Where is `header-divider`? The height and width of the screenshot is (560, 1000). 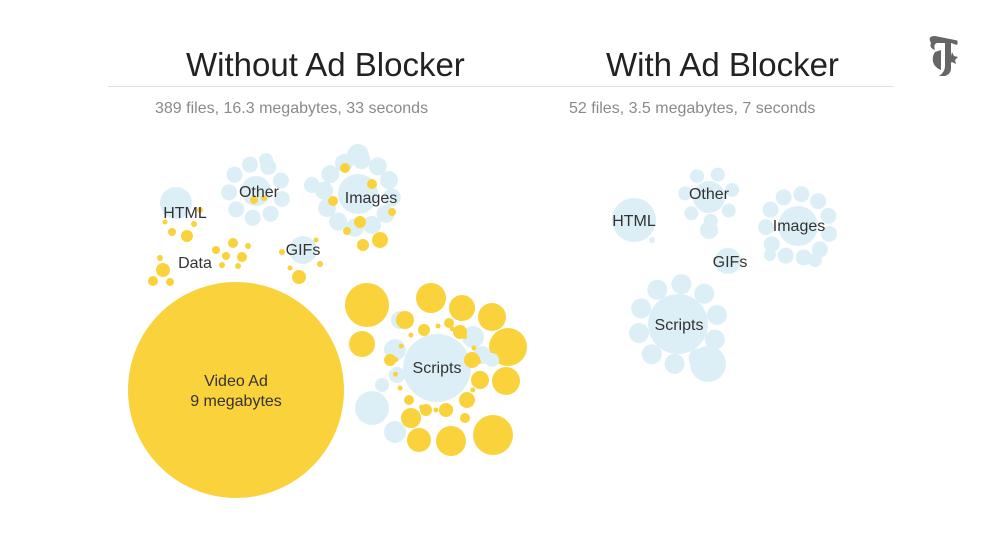 header-divider is located at coordinates (501, 86).